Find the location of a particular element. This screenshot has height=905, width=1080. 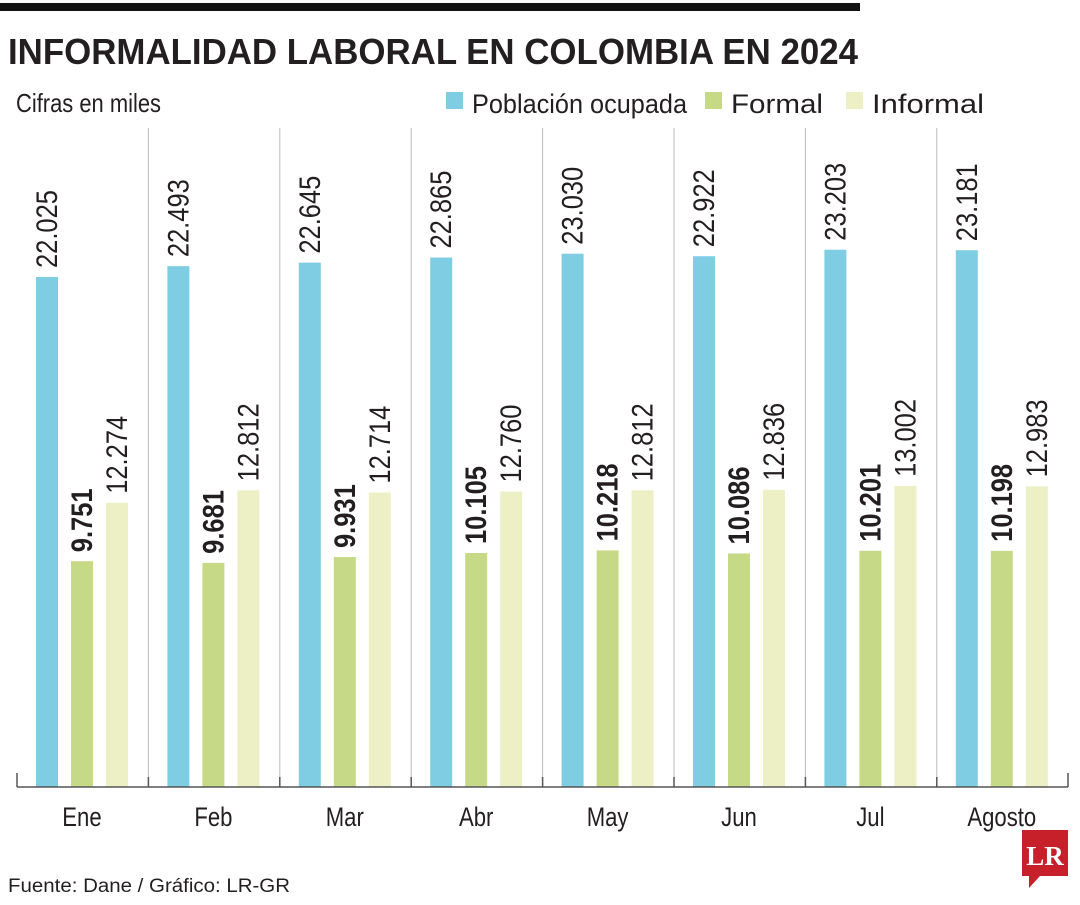

data-label: 9.681 is located at coordinates (212, 522).